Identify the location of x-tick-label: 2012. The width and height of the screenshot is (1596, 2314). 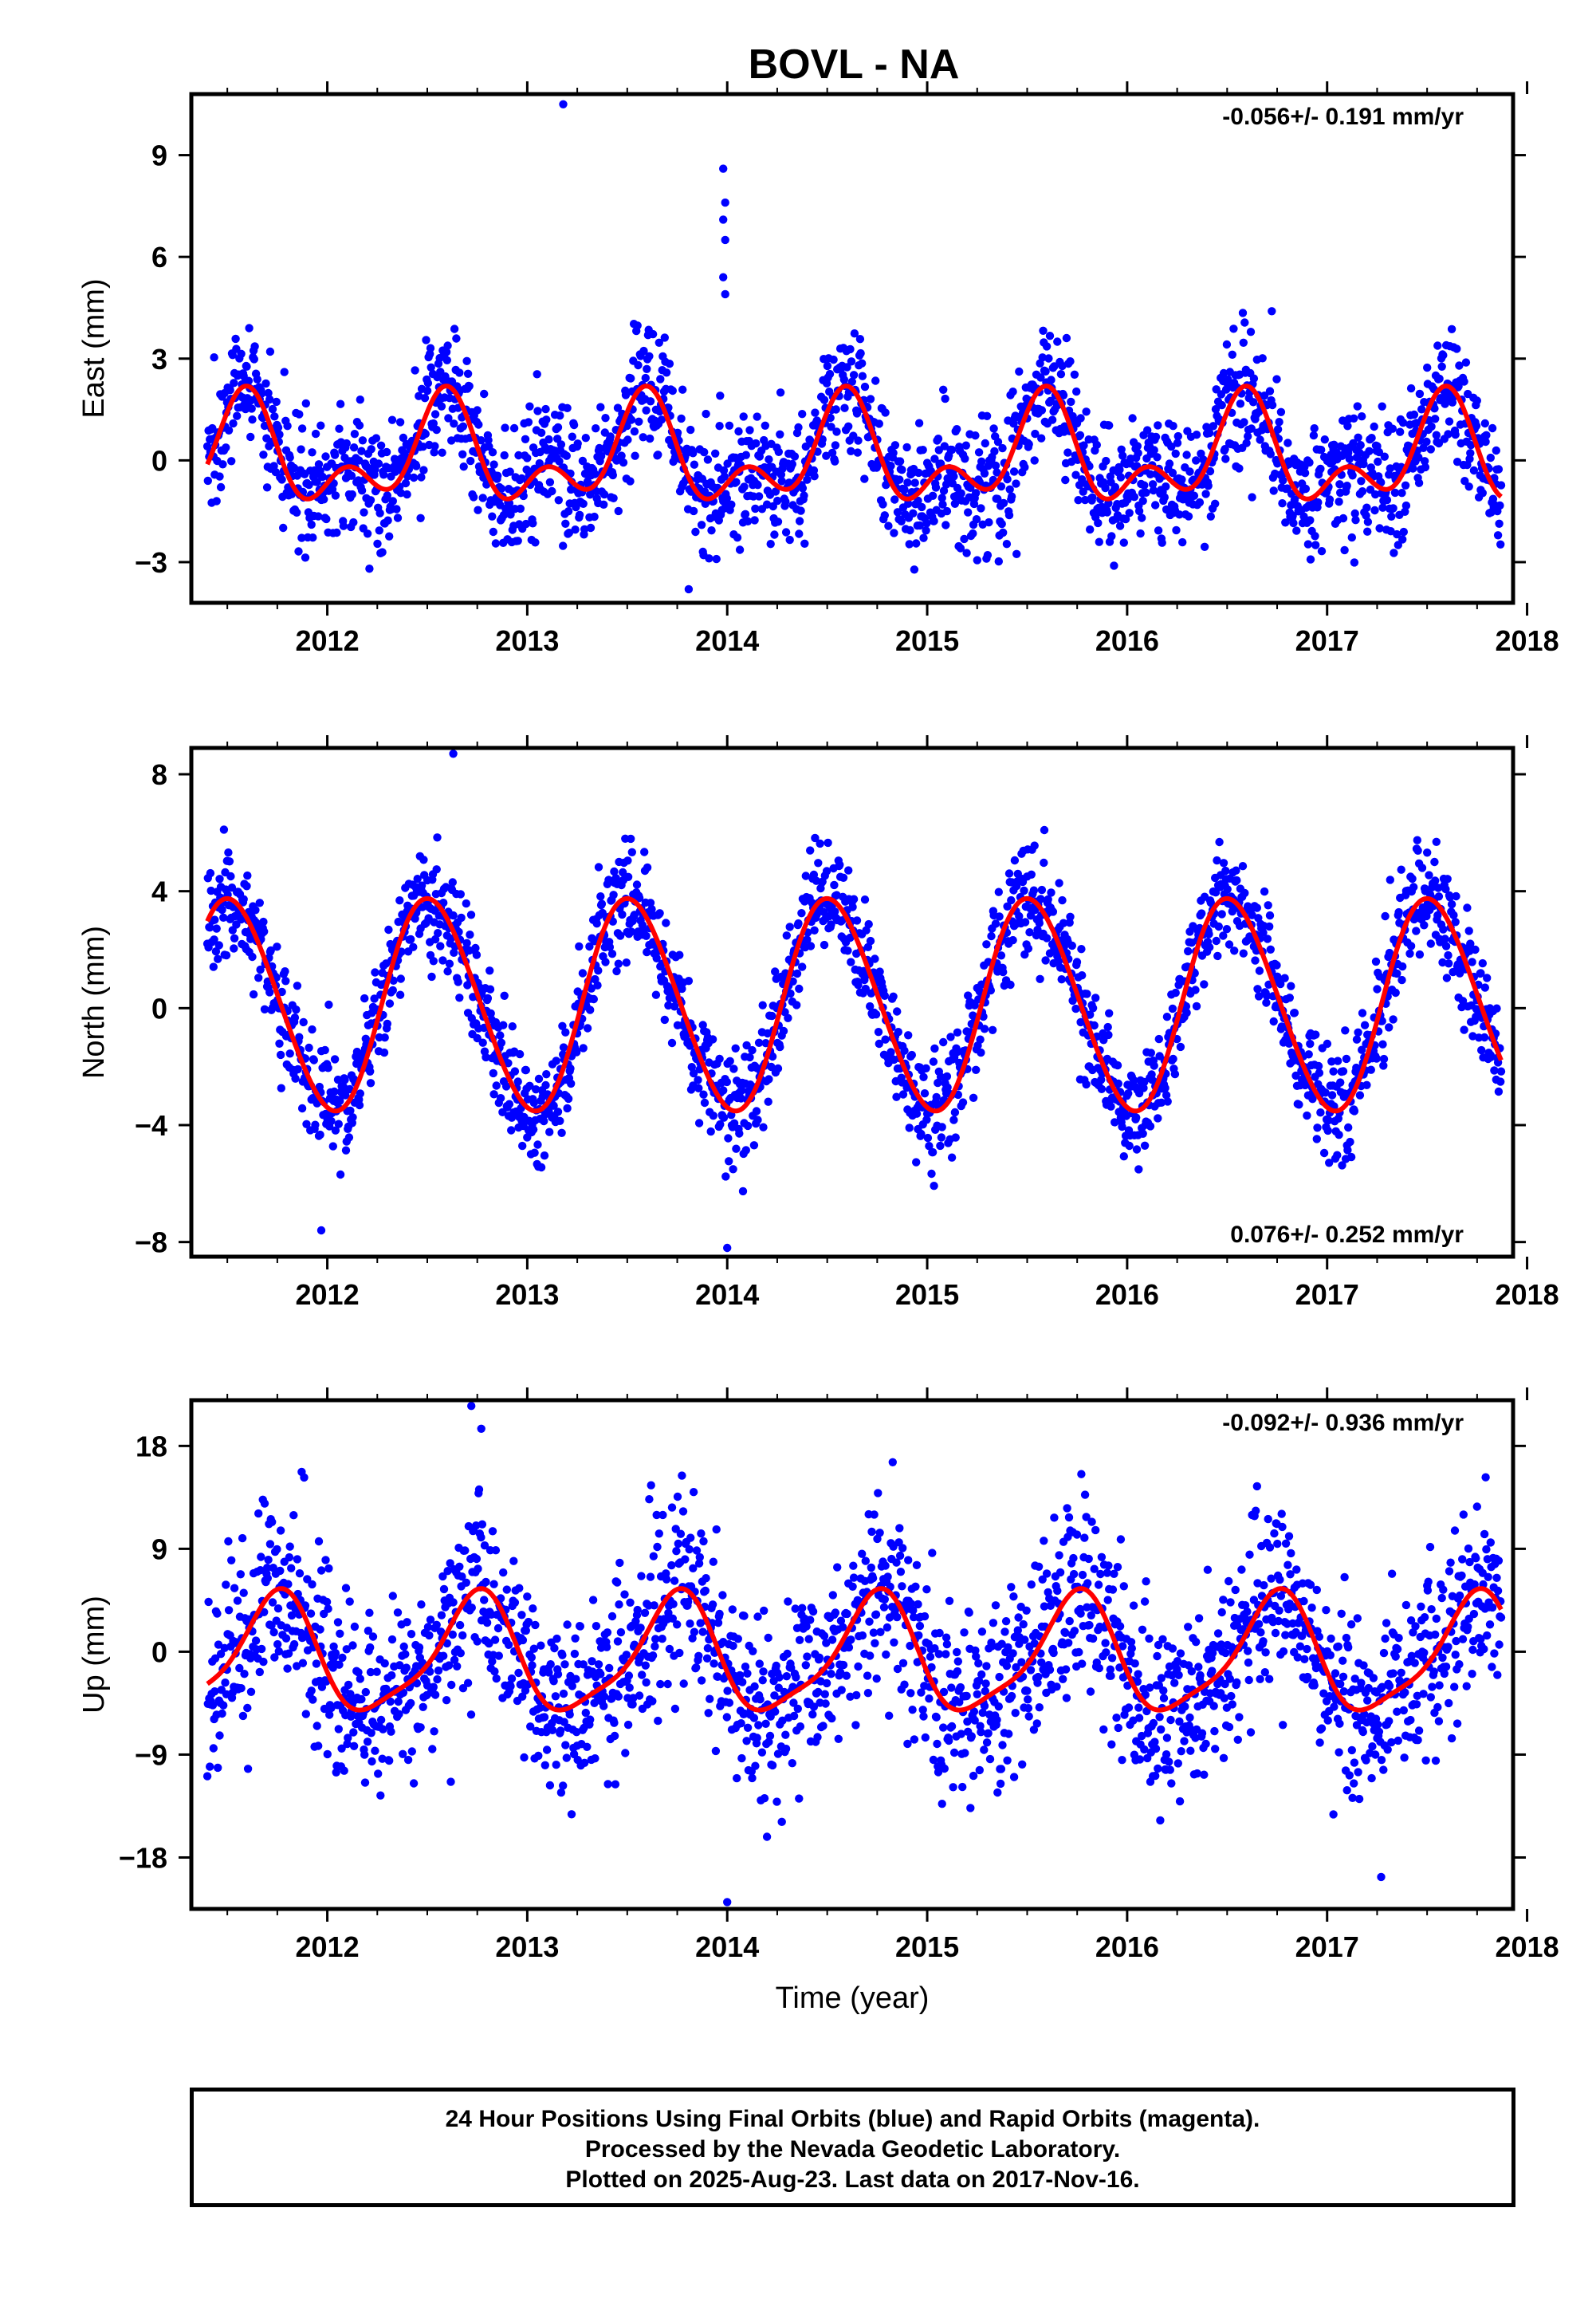
(328, 1294).